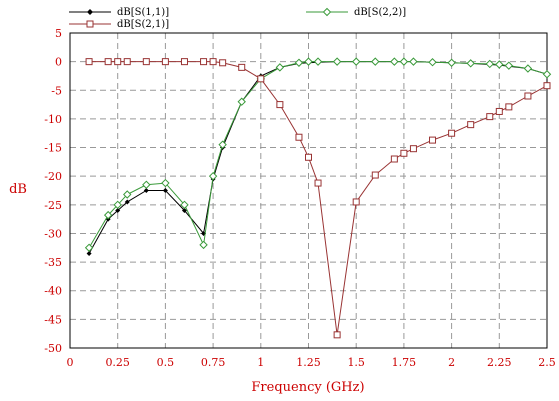 Image resolution: width=559 pixels, height=401 pixels. I want to click on x-tick-label: 1.5, so click(356, 362).